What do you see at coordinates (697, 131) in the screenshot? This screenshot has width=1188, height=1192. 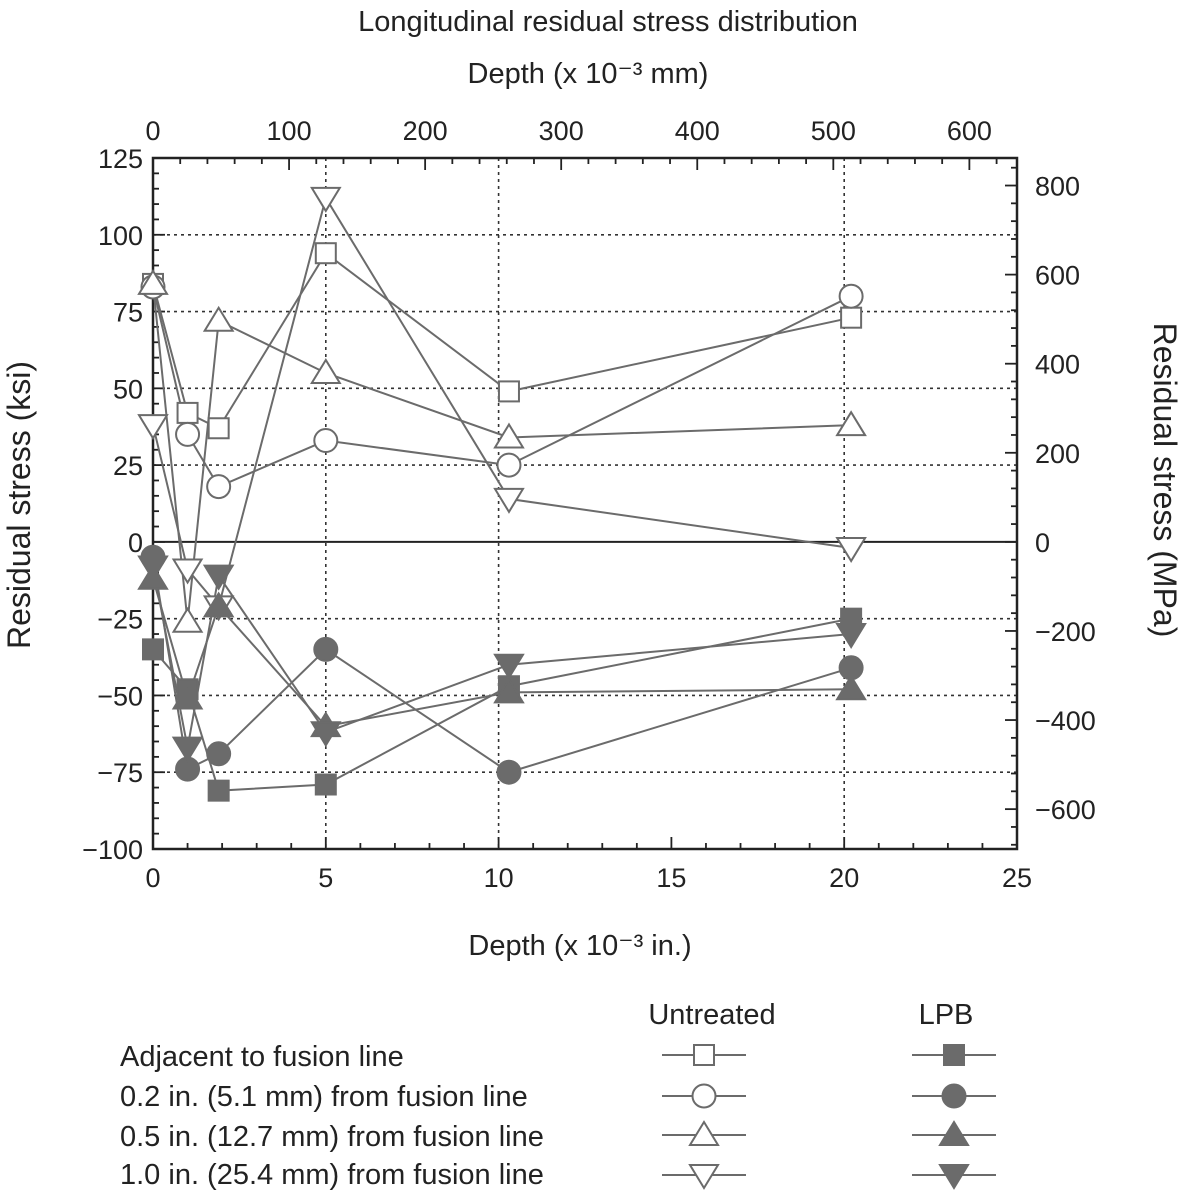 I see `top-tick-label: 400` at bounding box center [697, 131].